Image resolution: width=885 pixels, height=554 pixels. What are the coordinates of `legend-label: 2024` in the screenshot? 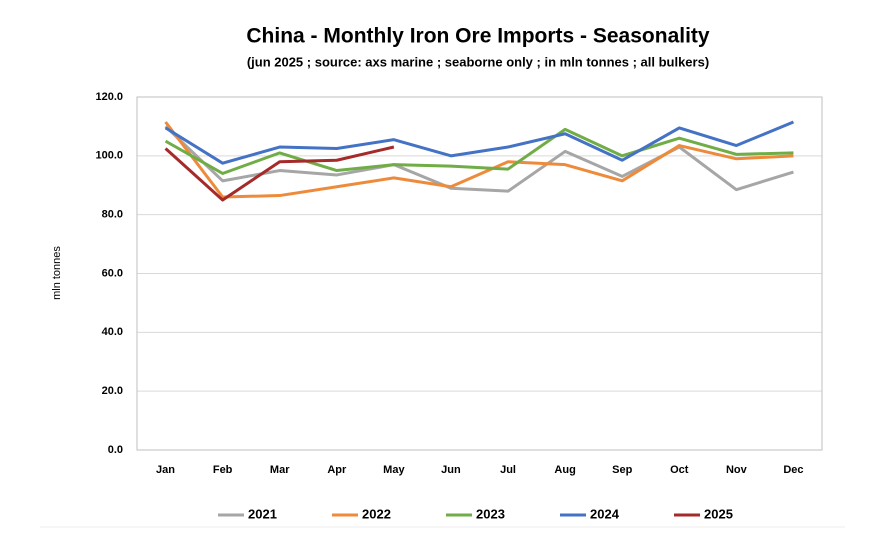 It's located at (605, 513).